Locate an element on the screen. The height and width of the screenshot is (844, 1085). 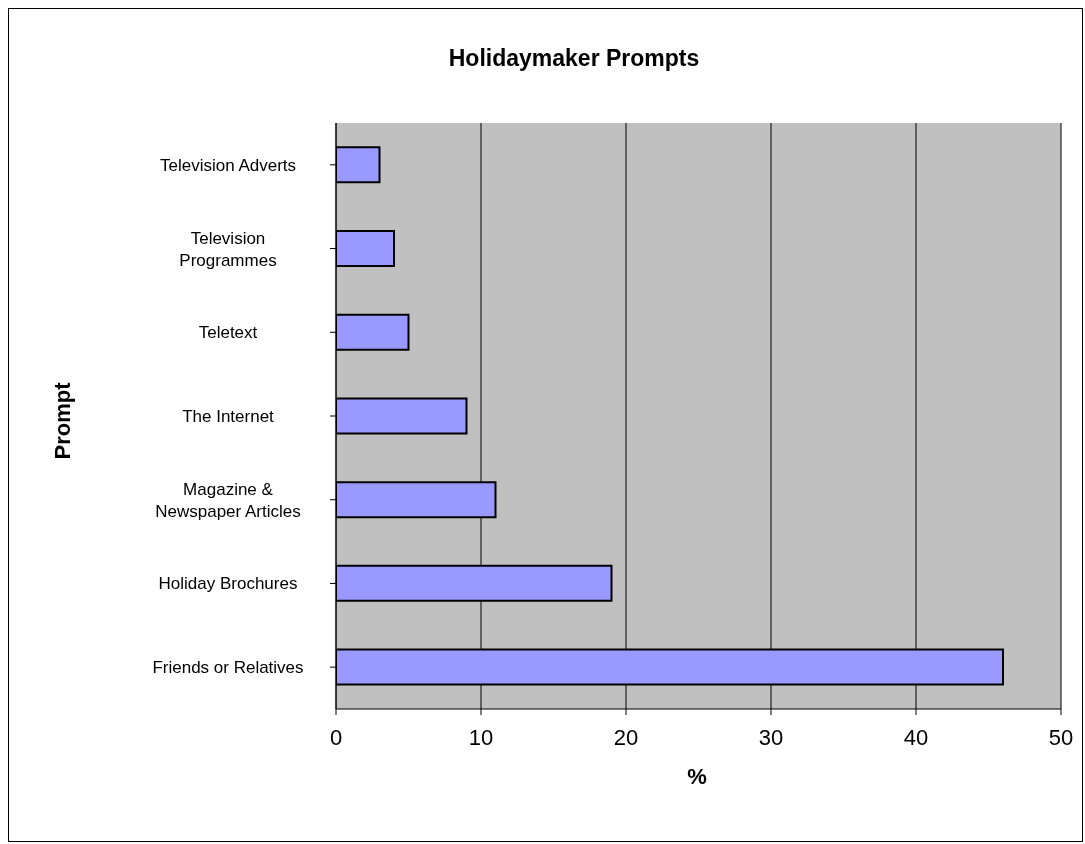
y-tick-label: Television Adverts is located at coordinates (228, 165).